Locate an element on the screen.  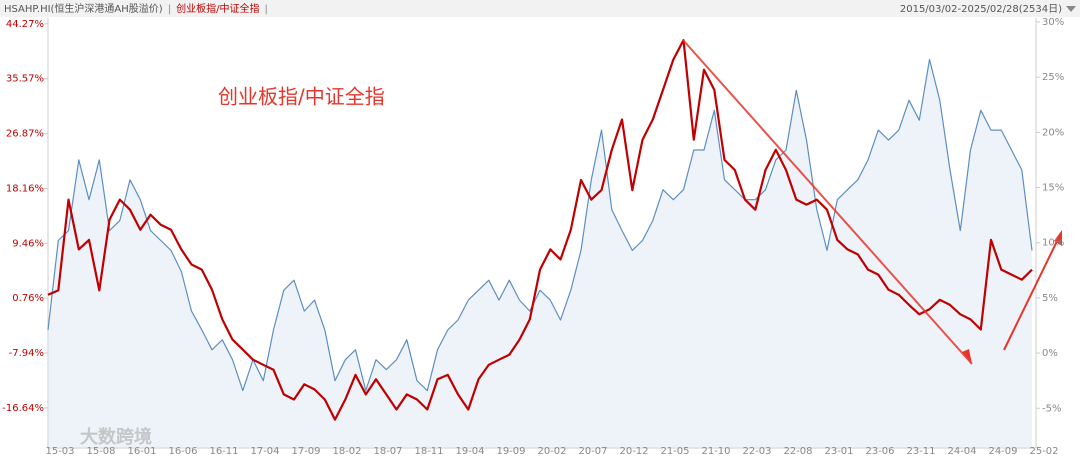
y-tick-label: -7.94% is located at coordinates (26, 353).